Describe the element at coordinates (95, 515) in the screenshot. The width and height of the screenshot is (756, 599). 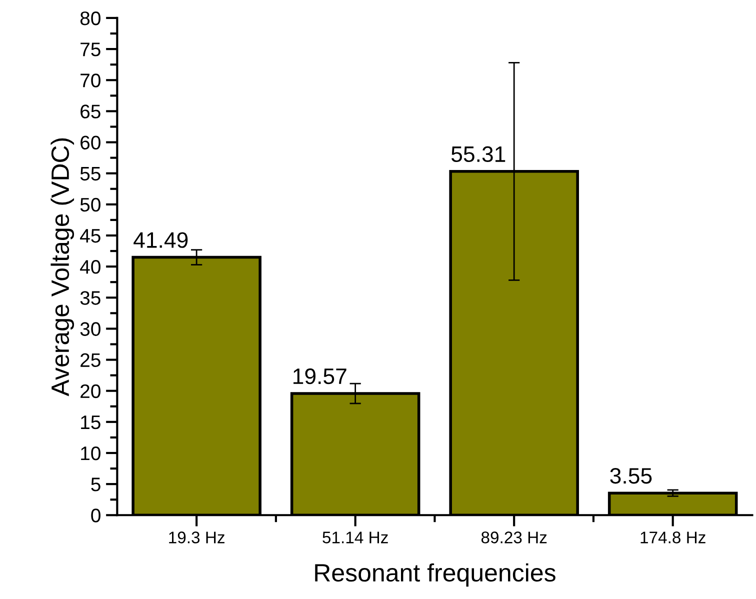
I see `y-tick-label: 0` at that location.